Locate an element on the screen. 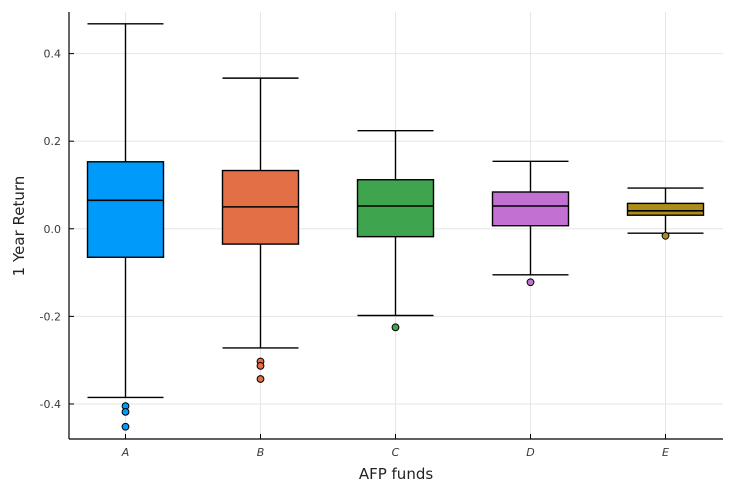  x-tick-label: D is located at coordinates (530, 452).